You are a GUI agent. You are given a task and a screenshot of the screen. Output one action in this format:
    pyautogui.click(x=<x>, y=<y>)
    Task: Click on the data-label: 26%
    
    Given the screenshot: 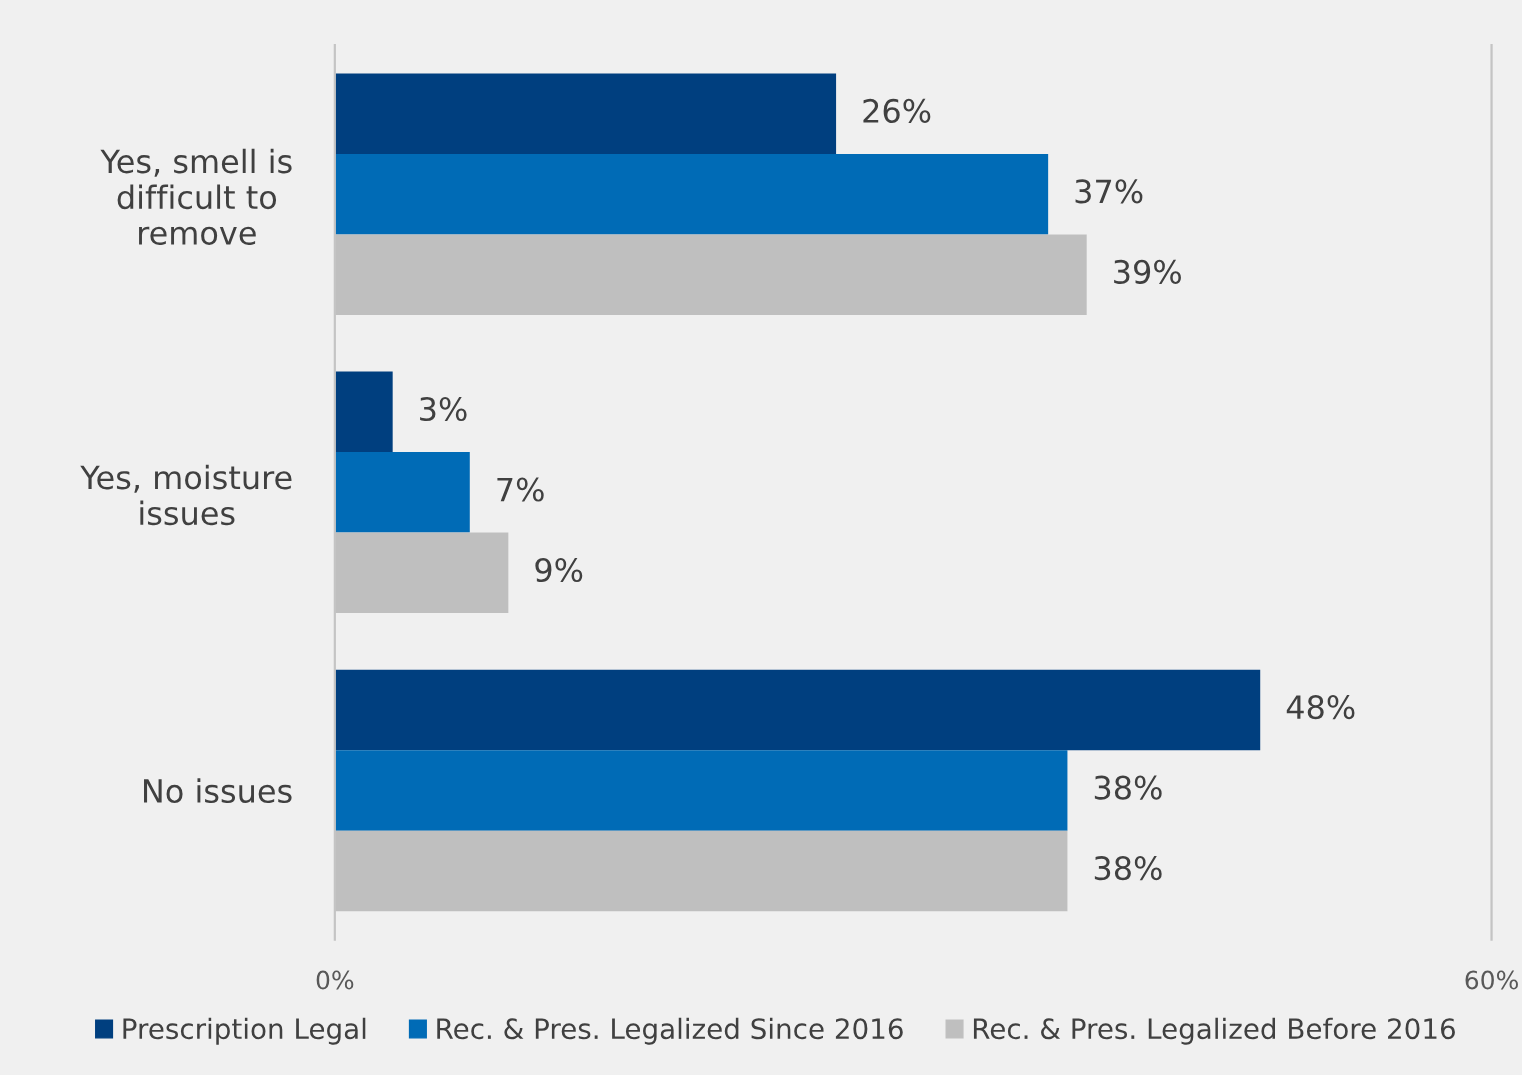 What is the action you would take?
    pyautogui.click(x=897, y=110)
    